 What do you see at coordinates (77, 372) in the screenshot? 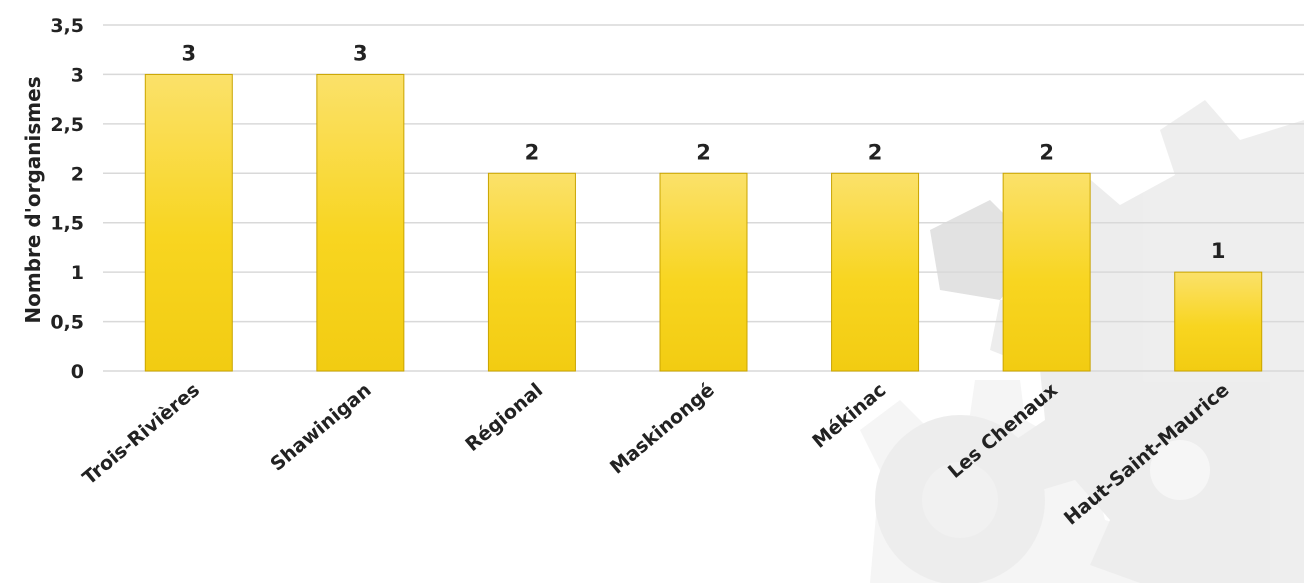
I see `y-tick-label: 0` at bounding box center [77, 372].